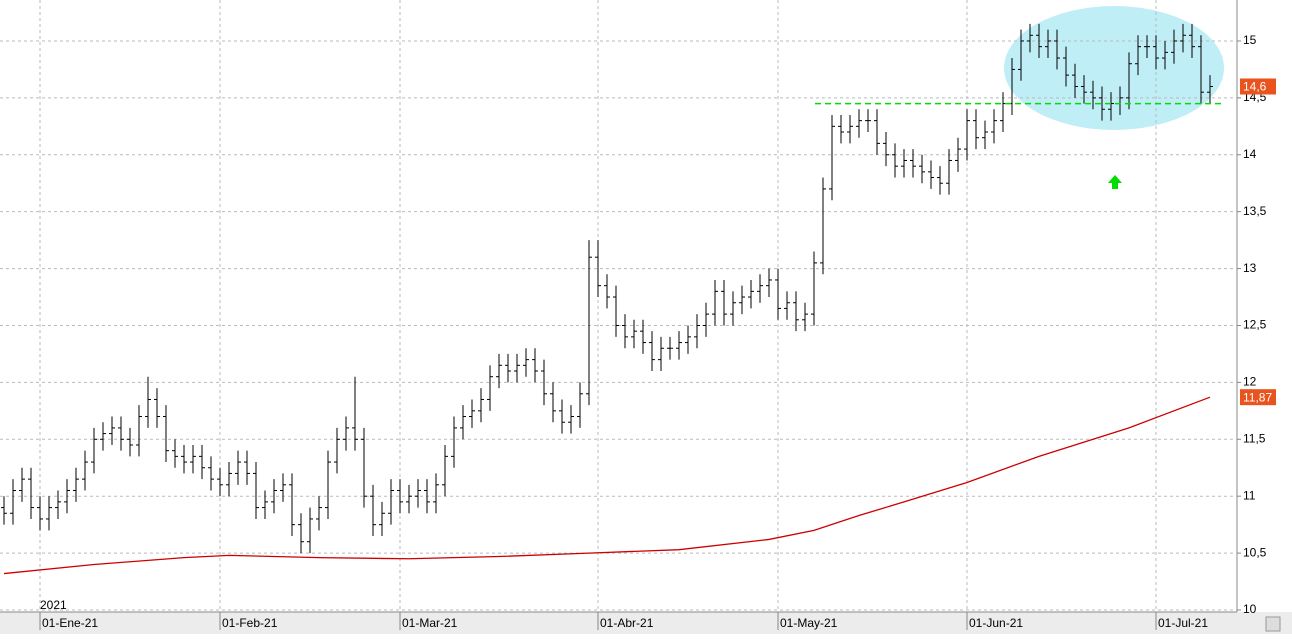 The image size is (1292, 639). What do you see at coordinates (430, 623) in the screenshot?
I see `x-tick-label: 01-Mar-21` at bounding box center [430, 623].